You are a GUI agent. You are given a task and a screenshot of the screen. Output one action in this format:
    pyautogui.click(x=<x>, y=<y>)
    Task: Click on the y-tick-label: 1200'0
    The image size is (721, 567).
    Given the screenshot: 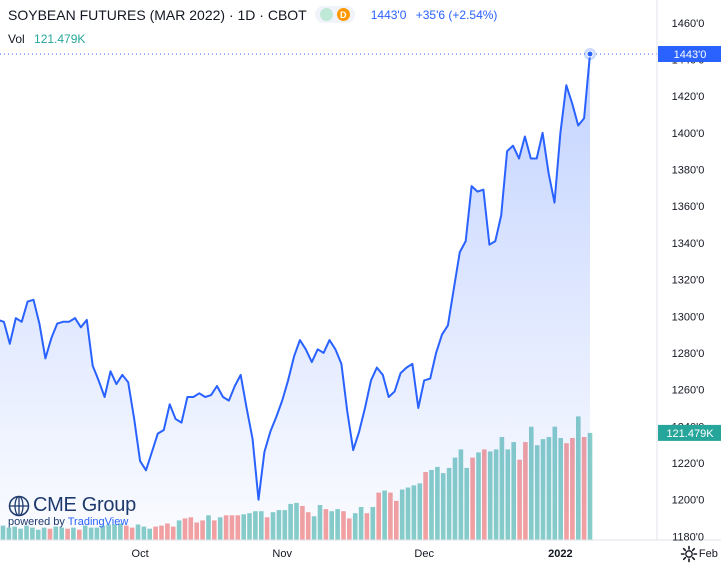 What is the action you would take?
    pyautogui.click(x=688, y=501)
    